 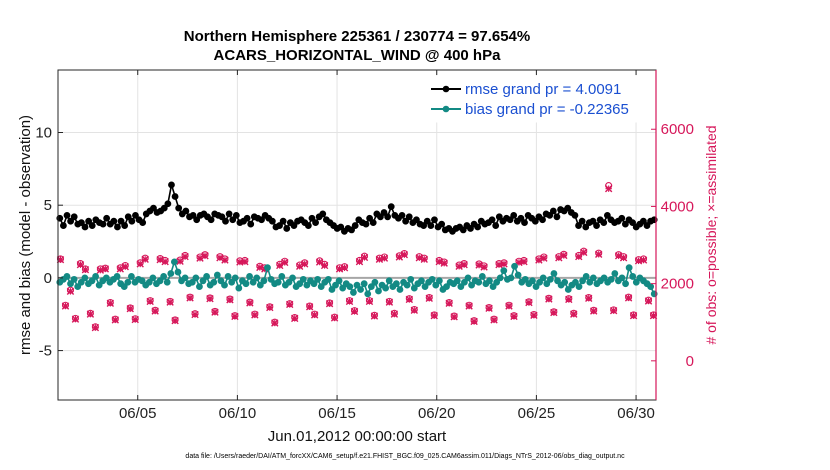 I want to click on y-right-tick-label-2: 4000, so click(x=677, y=206).